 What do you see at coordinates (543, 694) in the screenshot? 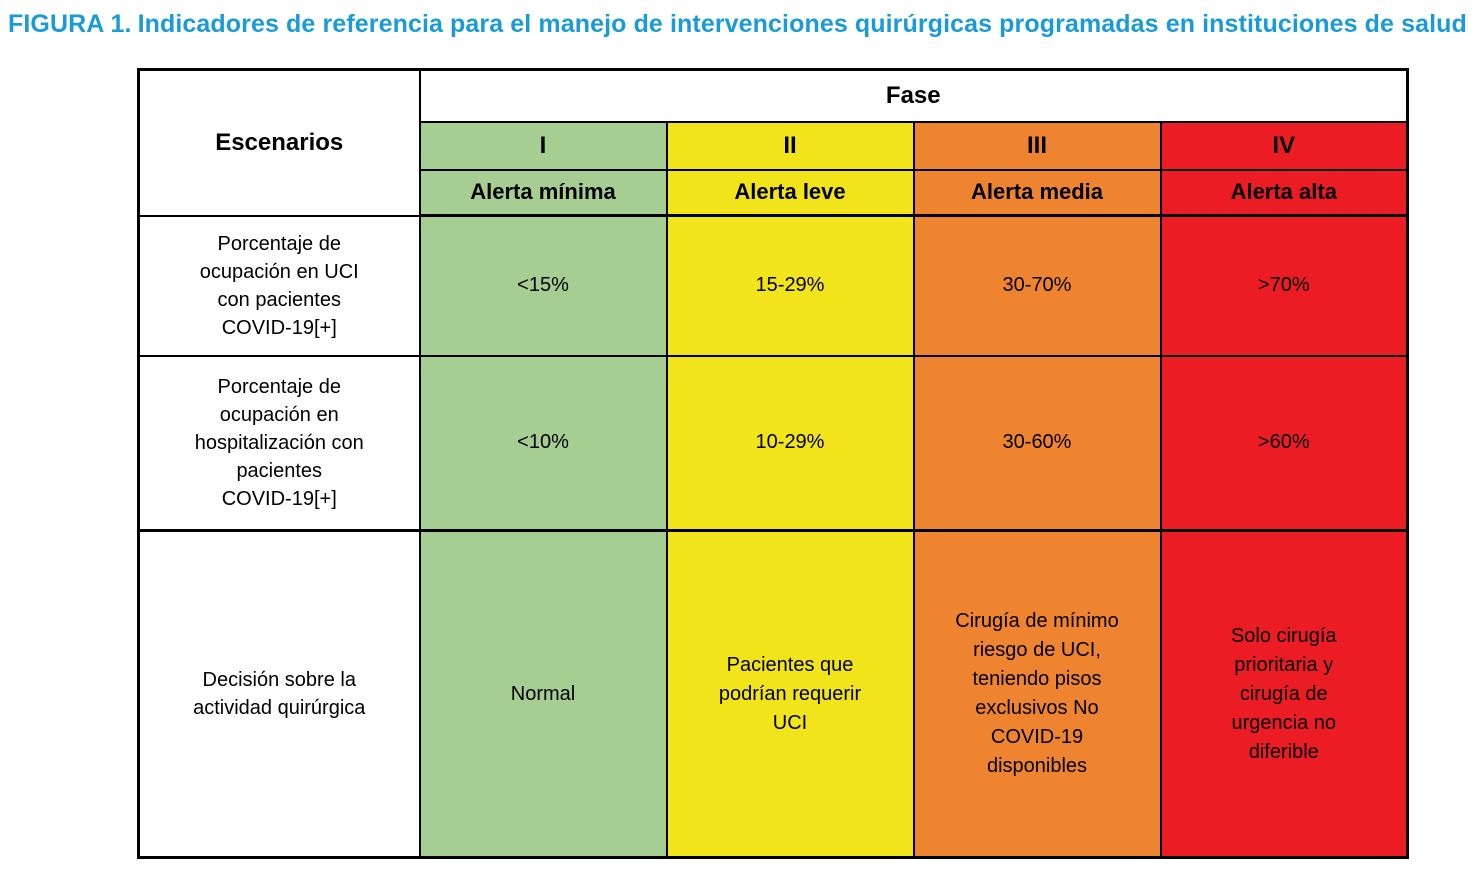
I see `value-cell-decision-1: Normal` at bounding box center [543, 694].